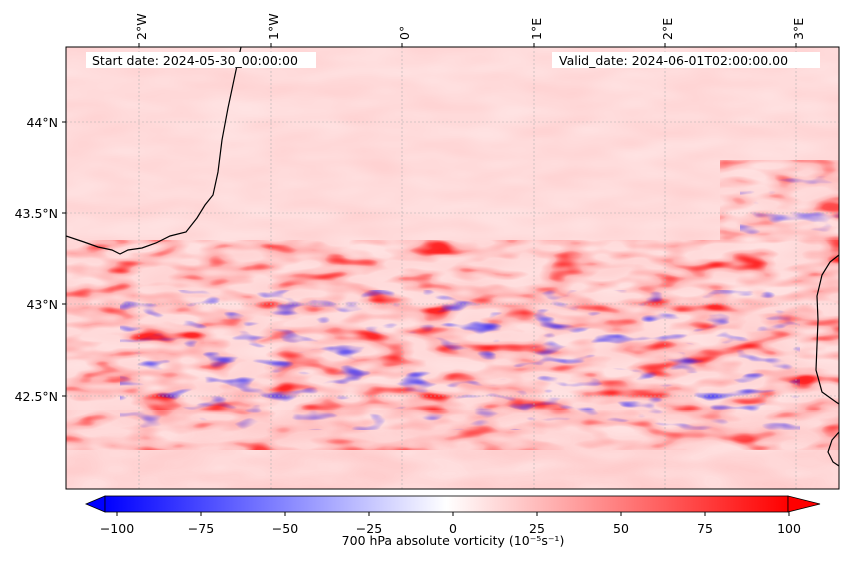 The width and height of the screenshot is (850, 562). Describe the element at coordinates (117, 528) in the screenshot. I see `colorbar-tick-label: −100` at that location.